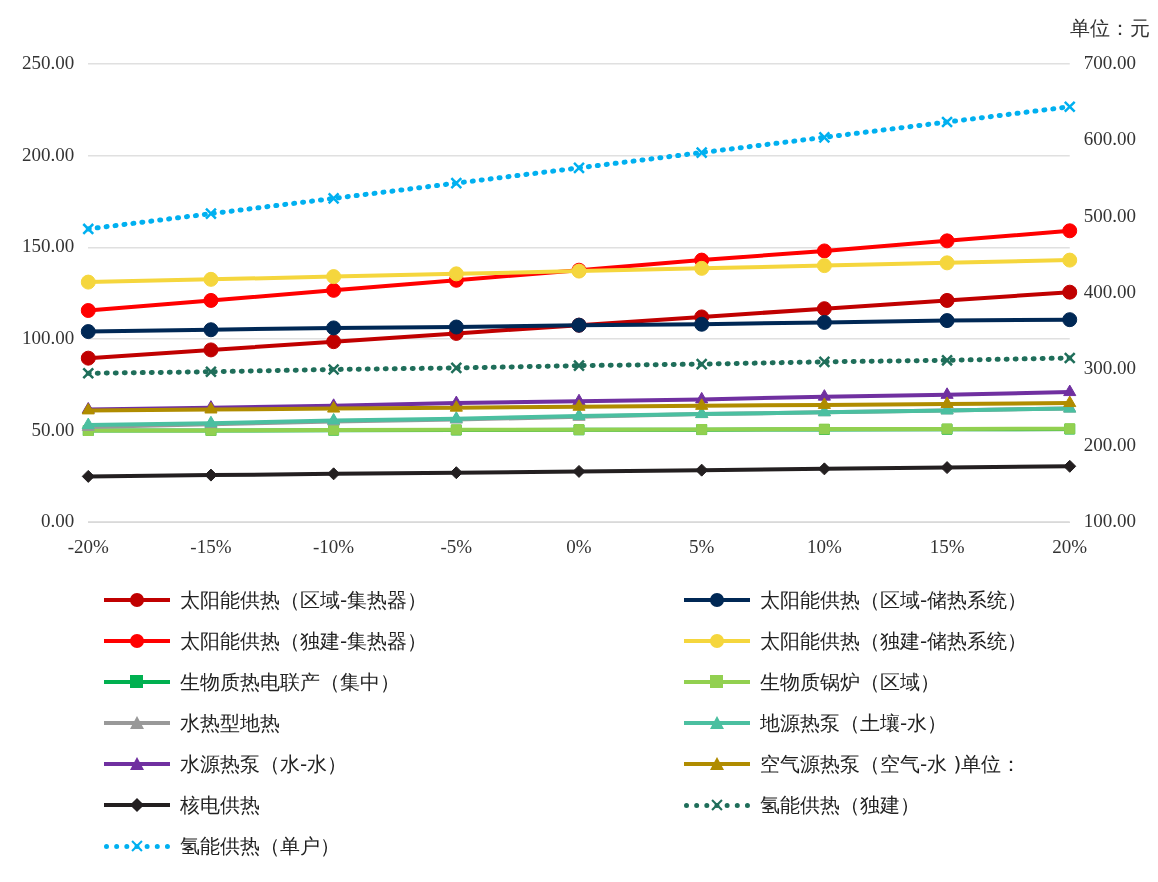  Describe the element at coordinates (230, 723) in the screenshot. I see `legend-label: 水热型地热` at that location.